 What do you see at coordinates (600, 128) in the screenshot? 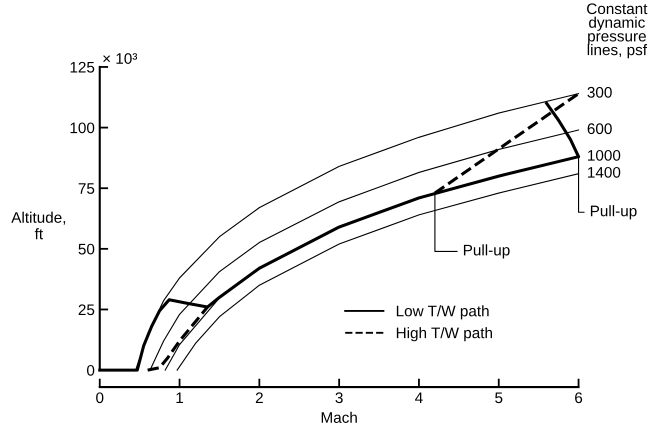
I see `series-label: 600` at bounding box center [600, 128].